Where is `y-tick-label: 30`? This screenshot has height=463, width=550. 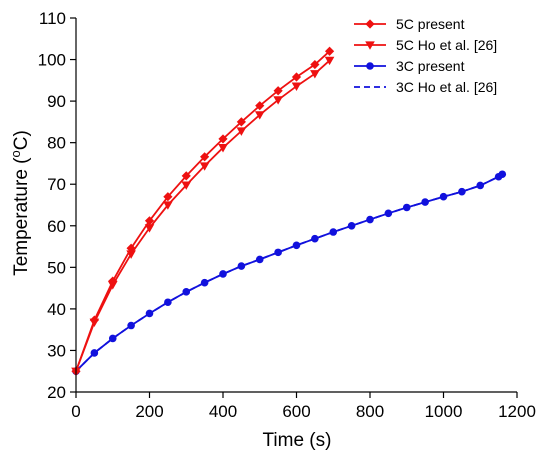 y-tick-label: 30 is located at coordinates (56, 350).